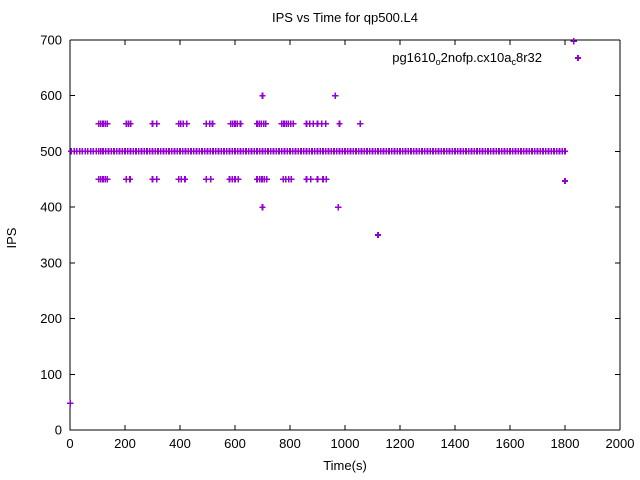 The image size is (640, 480). Describe the element at coordinates (345, 443) in the screenshot. I see `x-tick-label: 1000` at that location.